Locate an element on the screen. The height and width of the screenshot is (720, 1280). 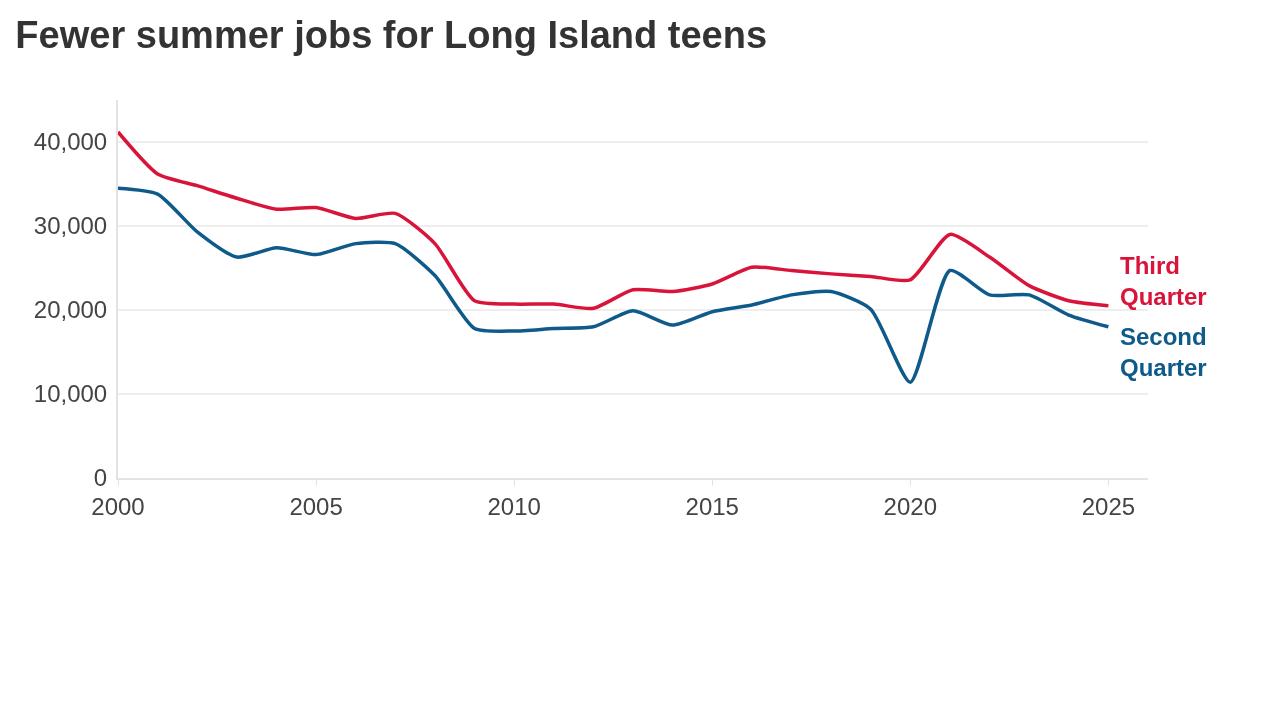
y-tick-label: 40,000 is located at coordinates (70, 142).